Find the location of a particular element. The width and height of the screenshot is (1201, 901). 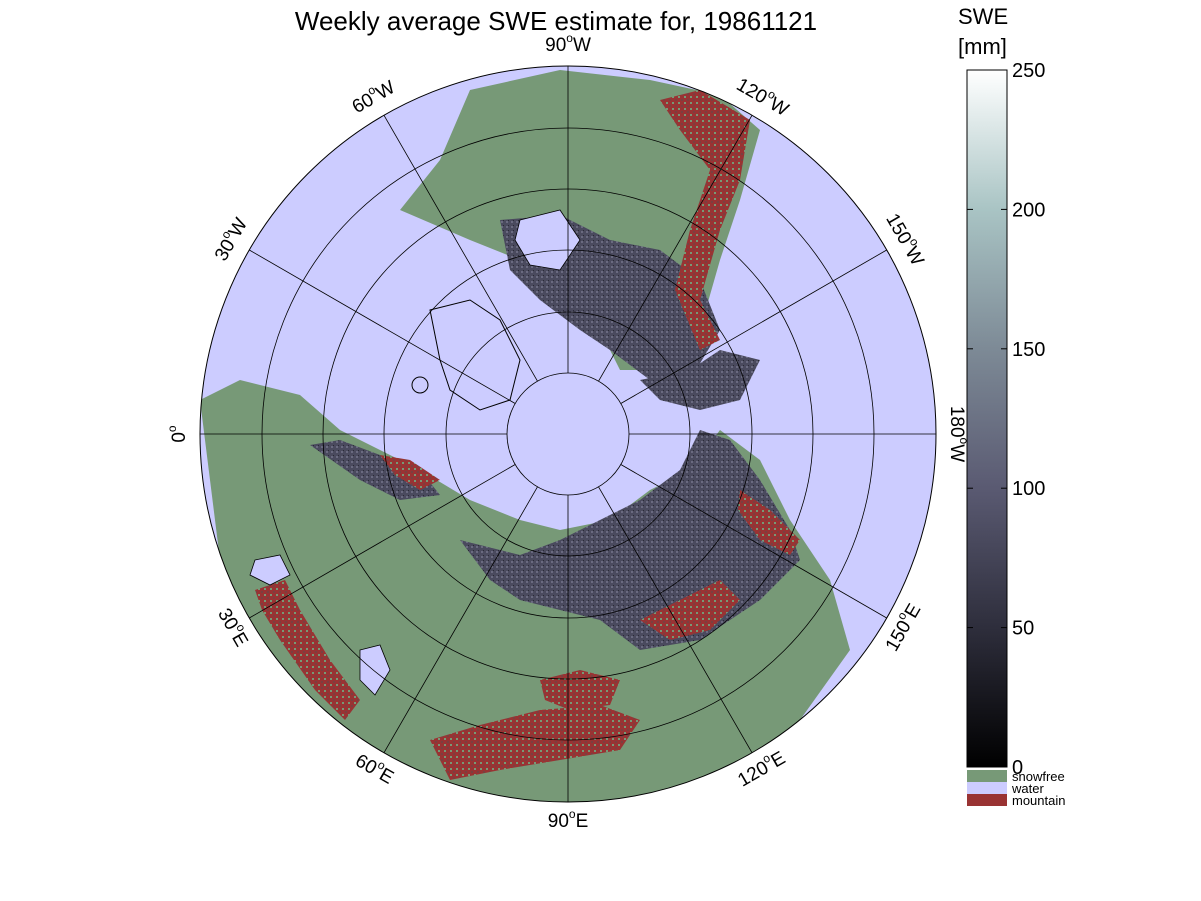

colorbar-ticks: 0 50 100 150 200 250 is located at coordinates (1006, 419).